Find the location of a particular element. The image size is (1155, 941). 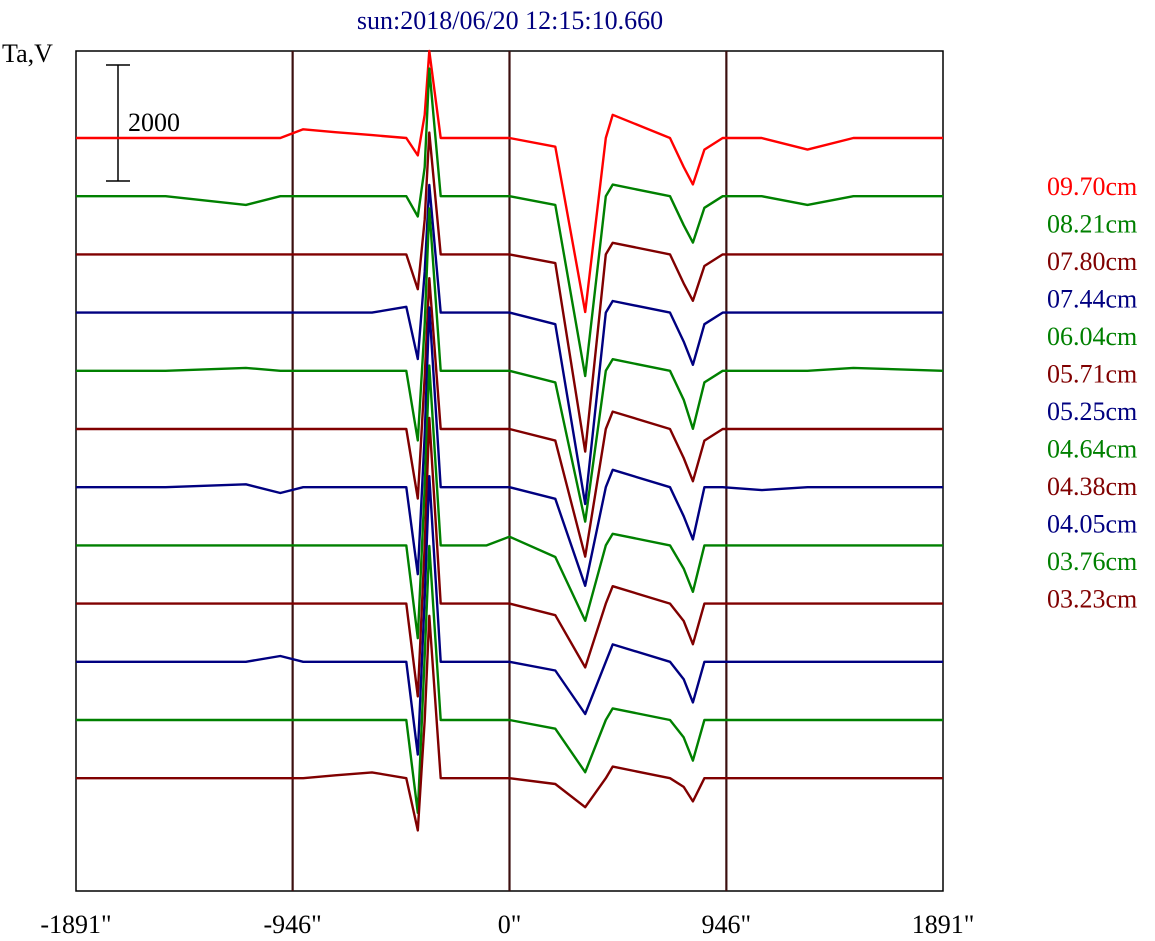

legend-entry: 05.71cm is located at coordinates (1092, 374).